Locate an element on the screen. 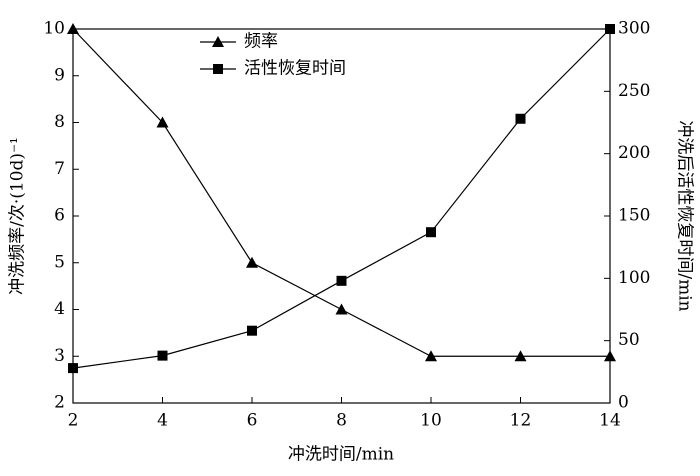 The image size is (700, 476). y2-tick-label: 0 is located at coordinates (623, 403).